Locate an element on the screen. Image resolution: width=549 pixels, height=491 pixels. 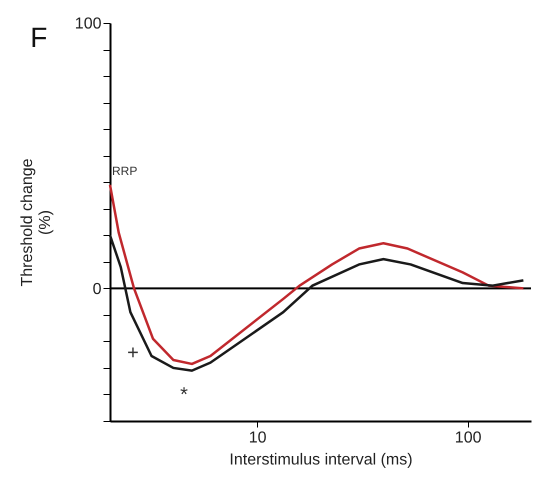
annotation: + is located at coordinates (133, 353).